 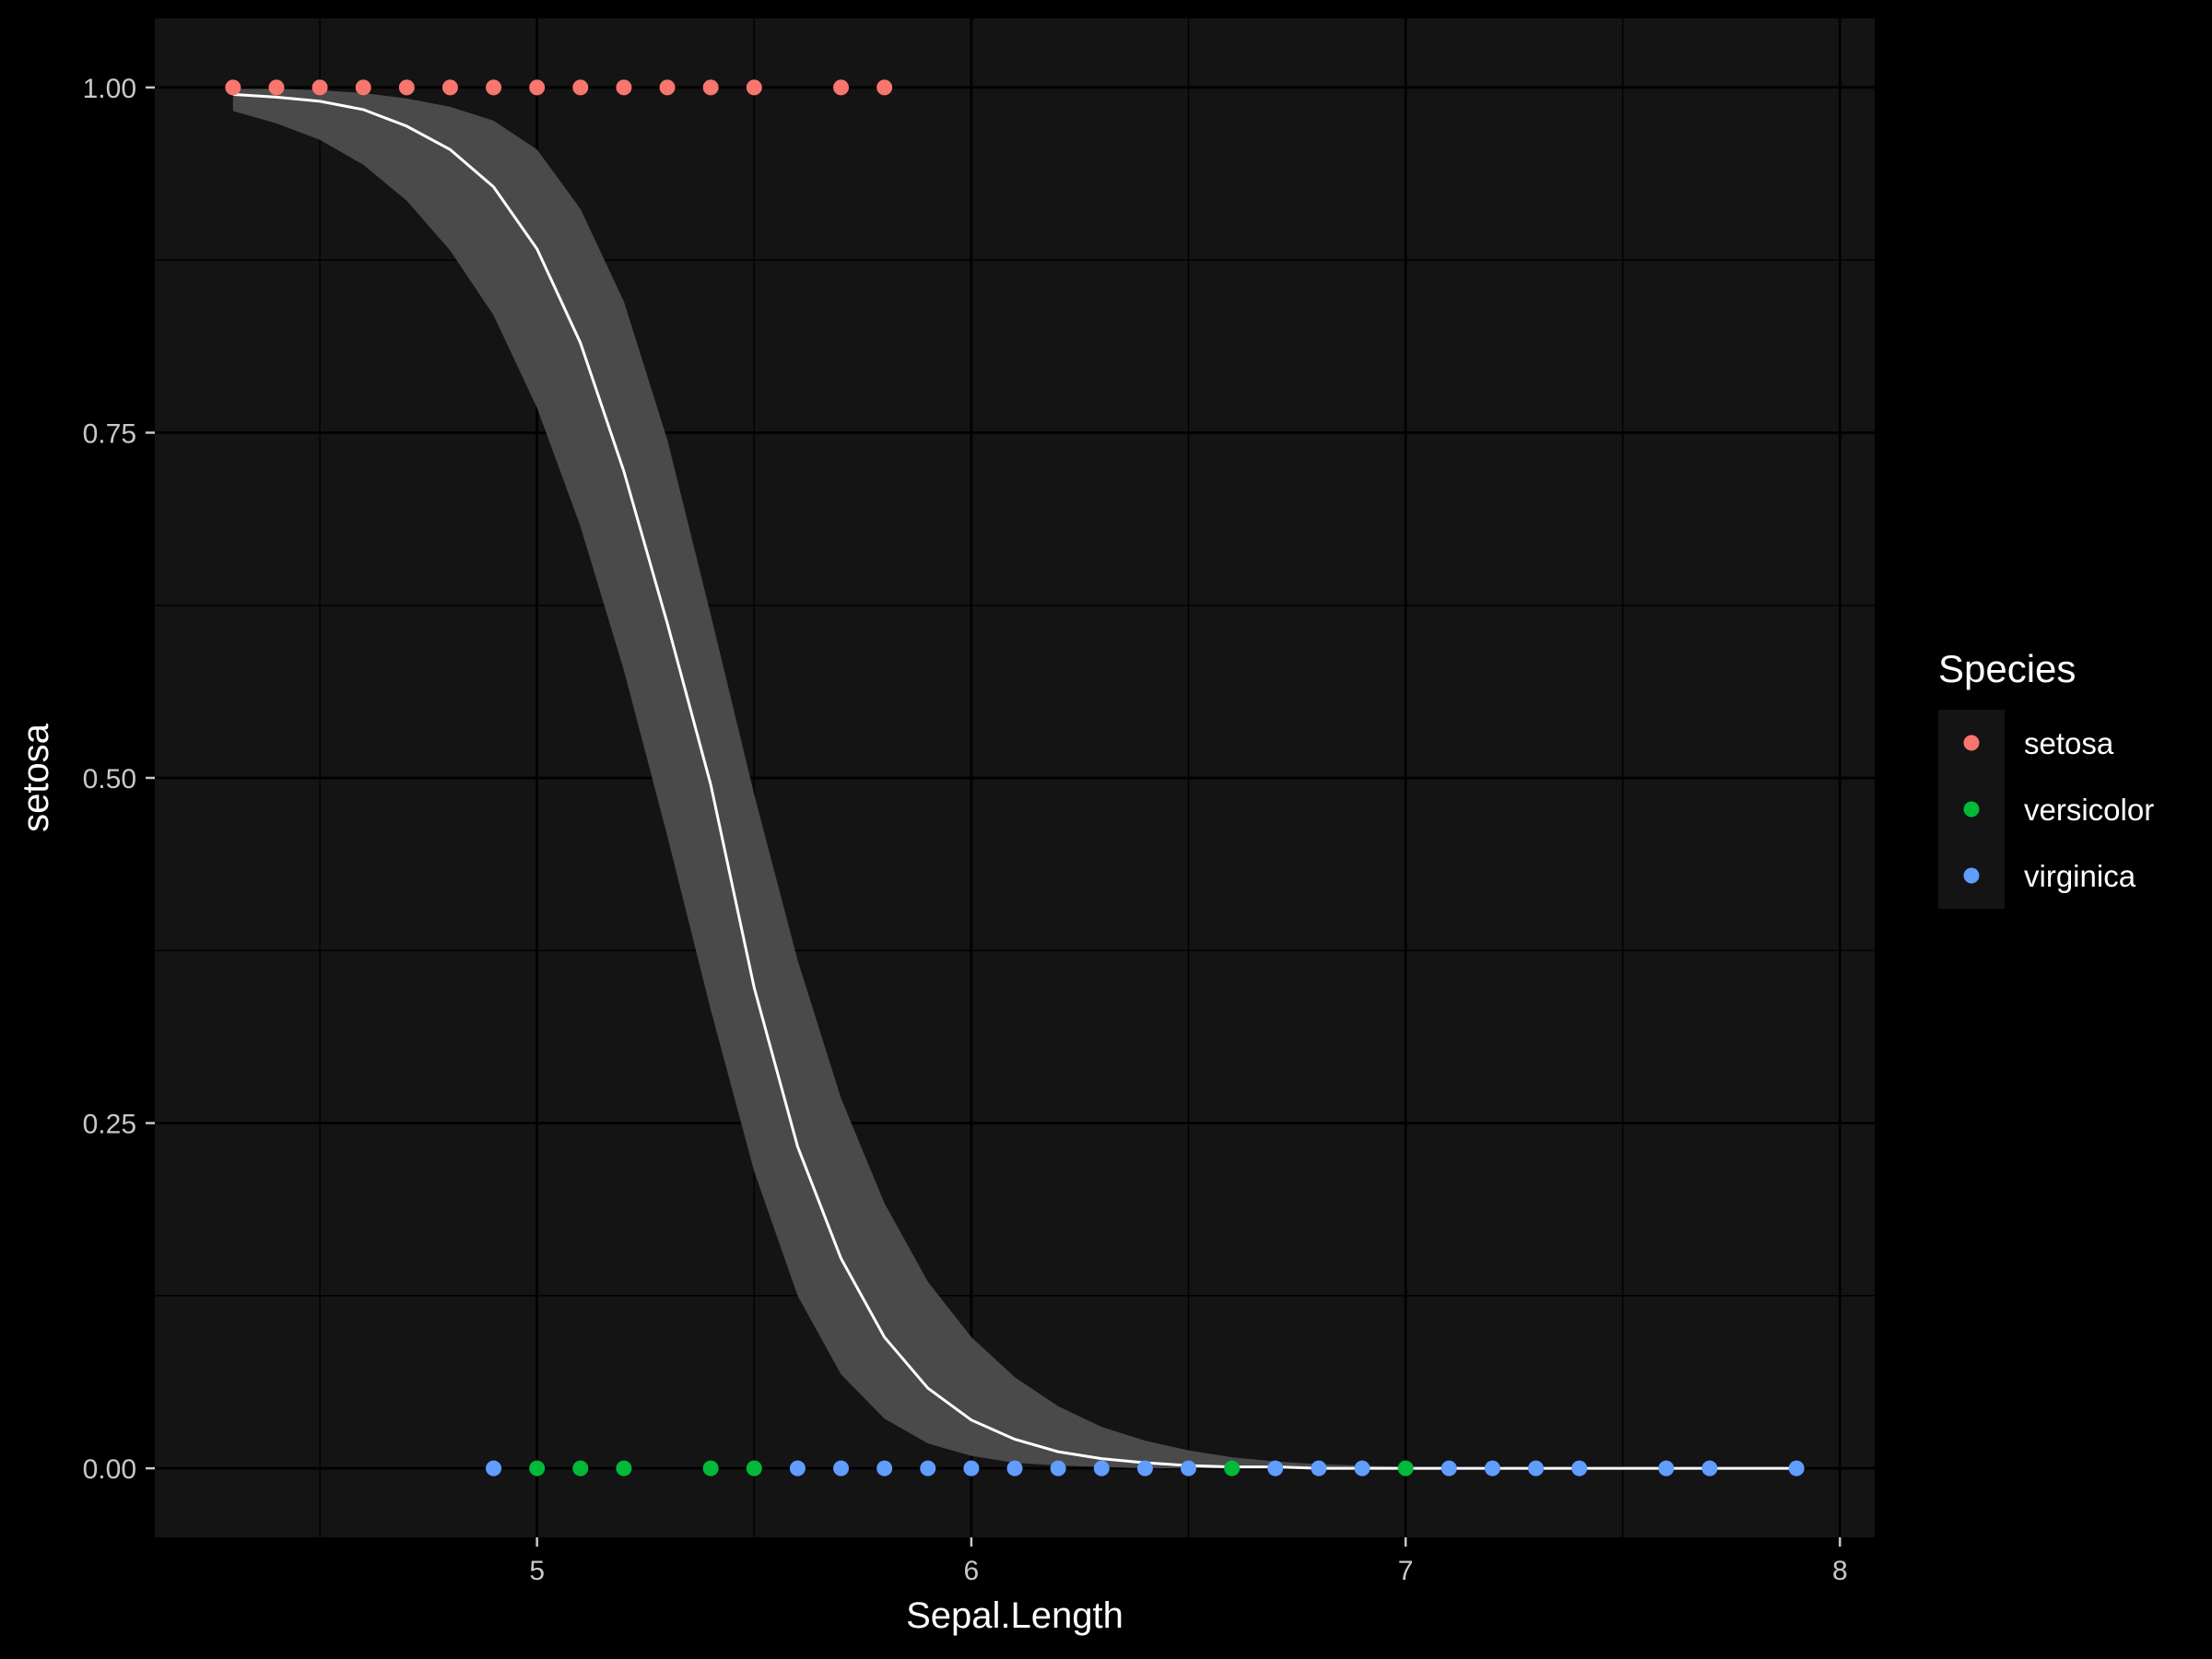 What do you see at coordinates (537, 1571) in the screenshot?
I see `x-tick-label: 5` at bounding box center [537, 1571].